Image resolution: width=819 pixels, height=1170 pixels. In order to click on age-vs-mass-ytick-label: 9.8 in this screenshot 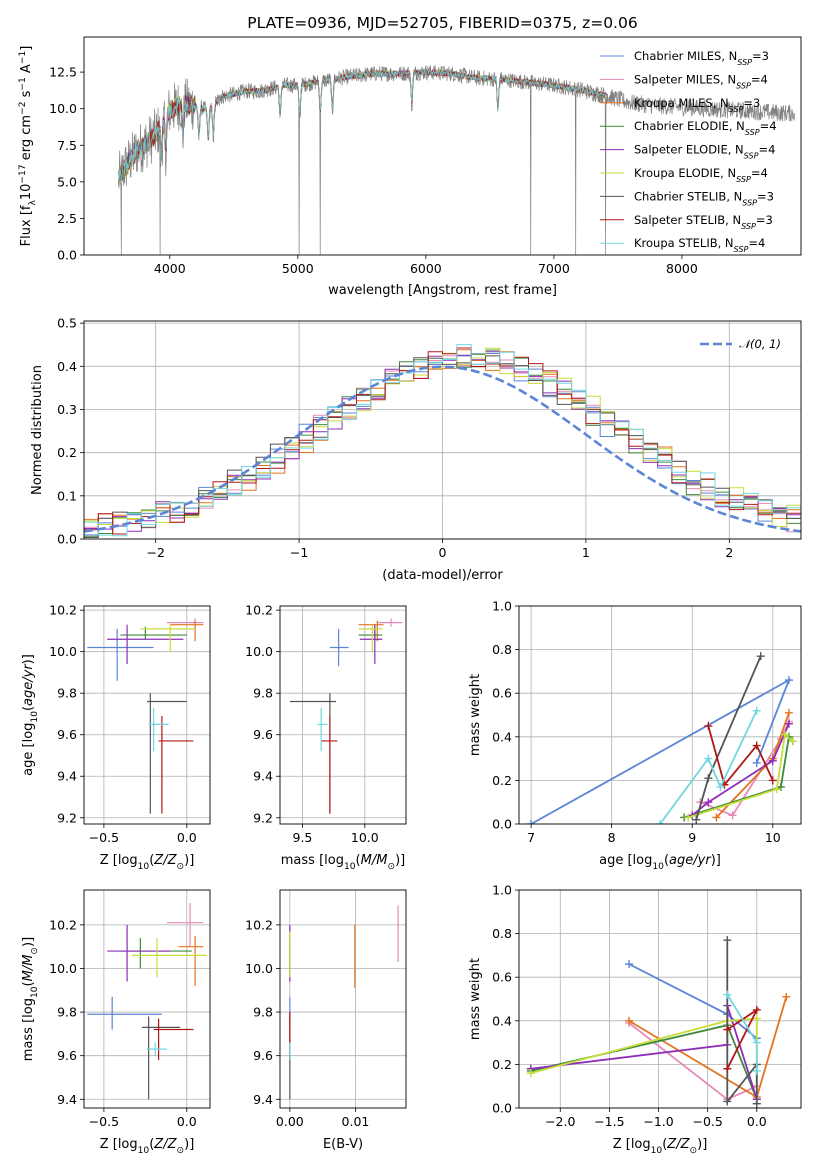, I will do `click(263, 693)`.